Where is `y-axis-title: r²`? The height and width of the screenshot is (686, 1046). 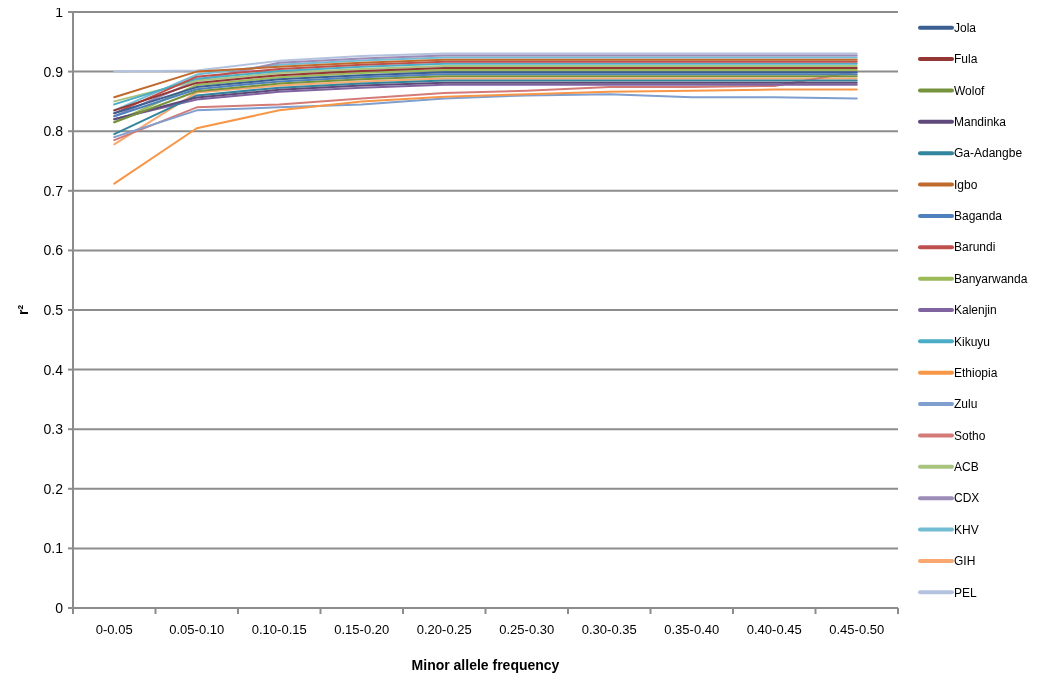 y-axis-title: r² is located at coordinates (23, 310).